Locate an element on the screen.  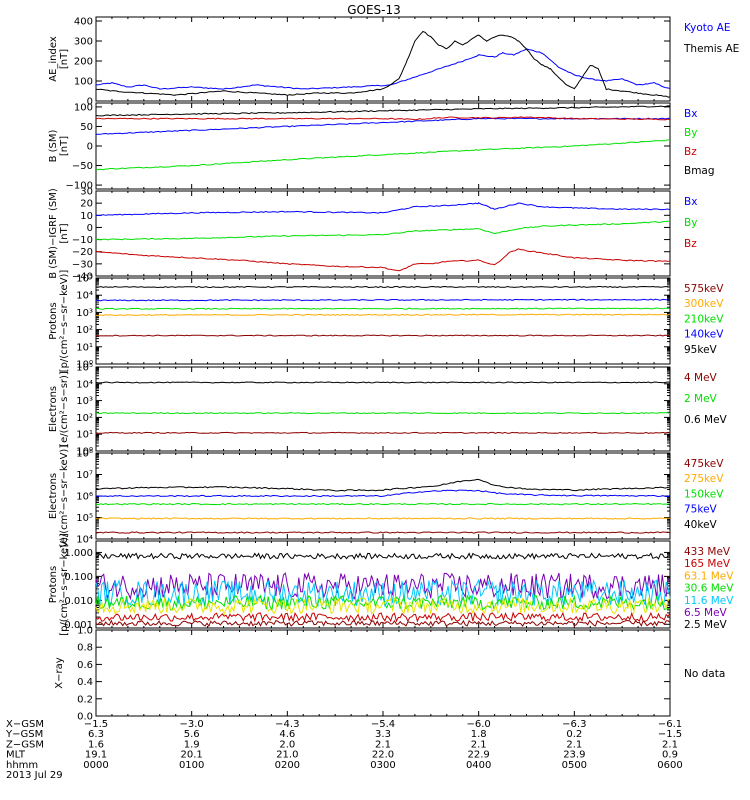
footer-value: 6.3 is located at coordinates (96, 734).